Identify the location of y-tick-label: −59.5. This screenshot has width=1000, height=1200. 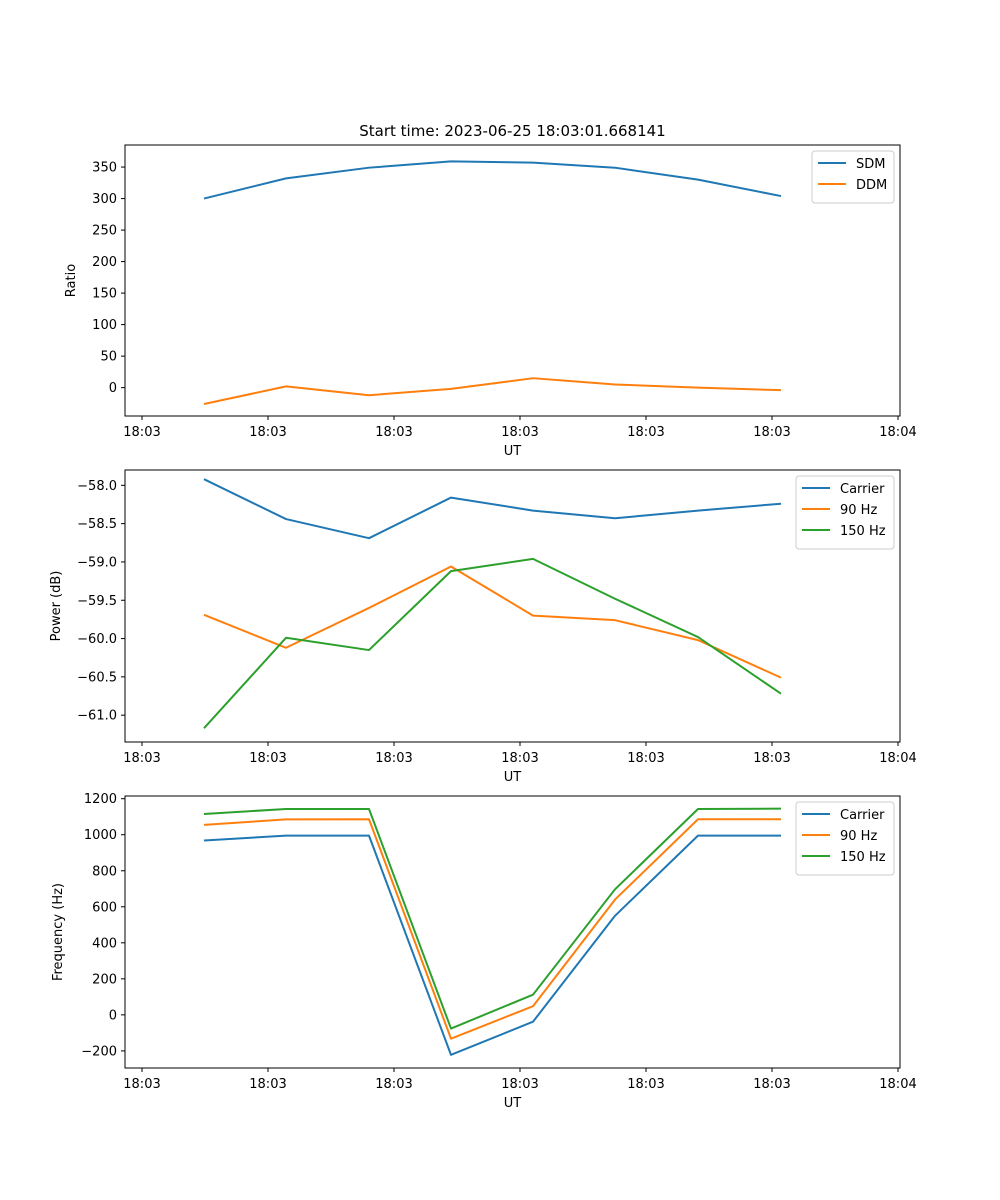
(97, 601).